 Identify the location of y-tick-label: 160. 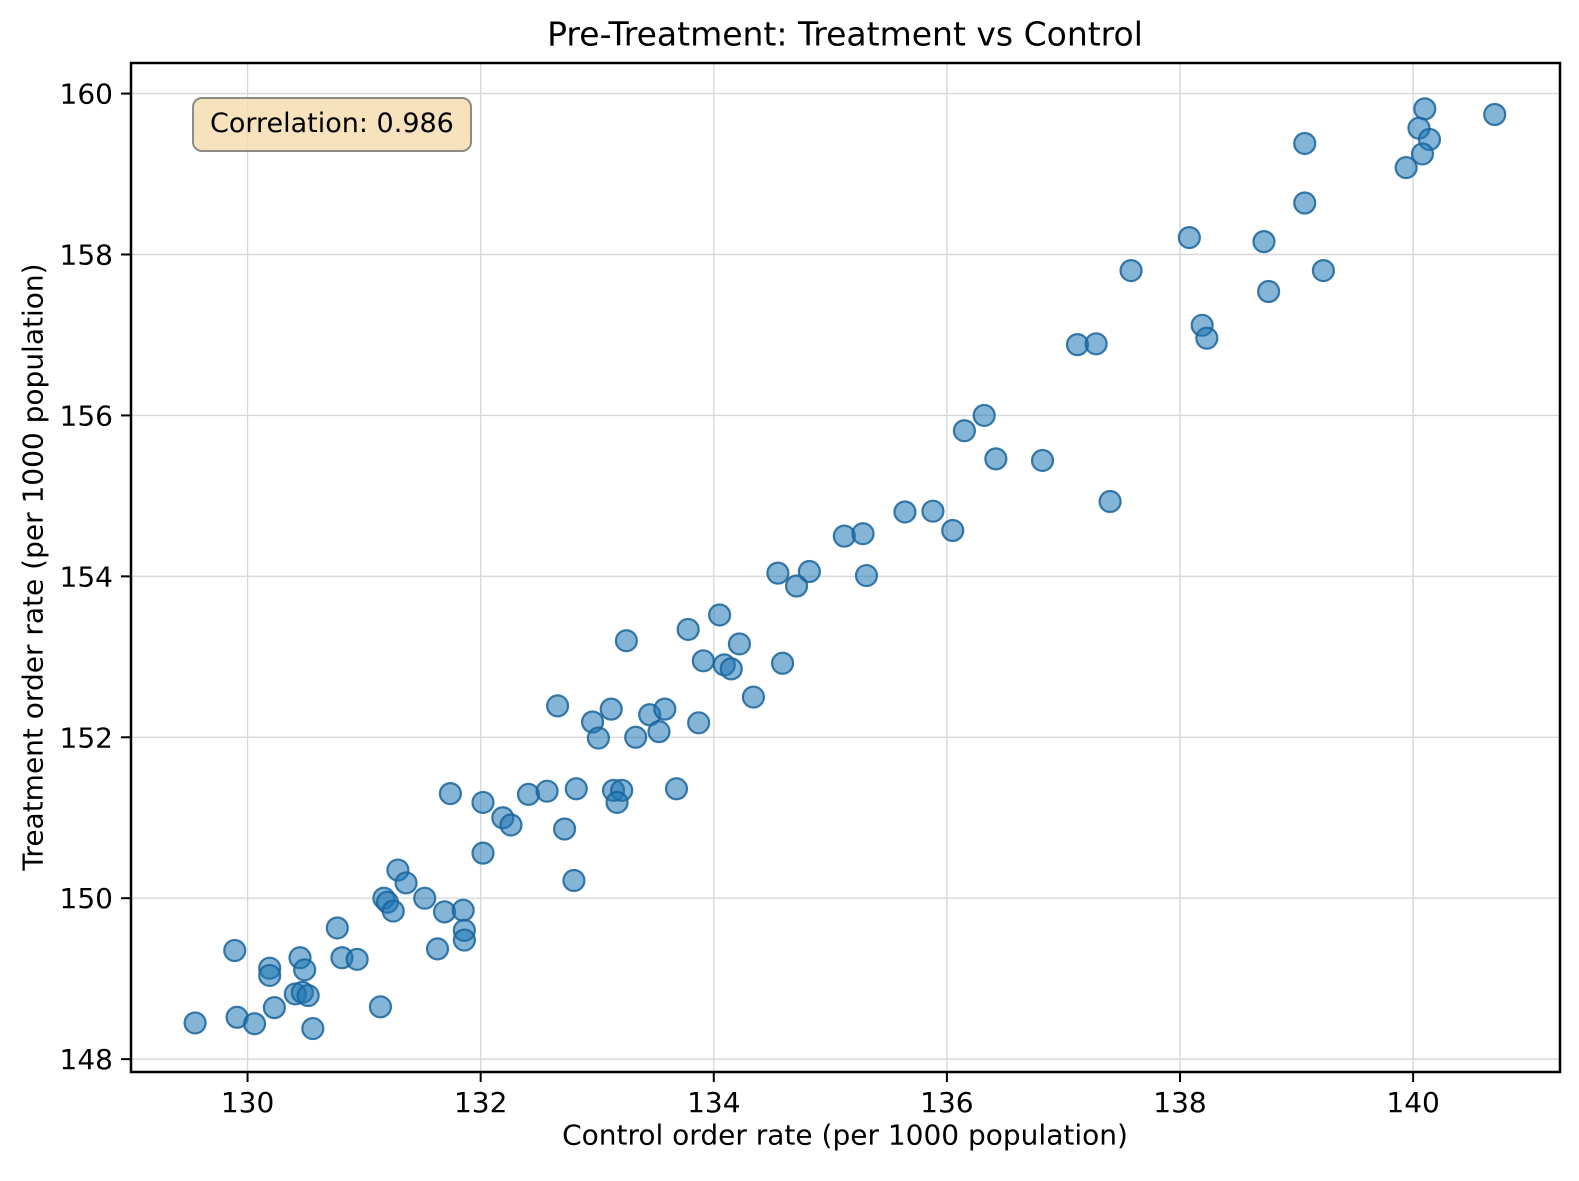
(86, 94).